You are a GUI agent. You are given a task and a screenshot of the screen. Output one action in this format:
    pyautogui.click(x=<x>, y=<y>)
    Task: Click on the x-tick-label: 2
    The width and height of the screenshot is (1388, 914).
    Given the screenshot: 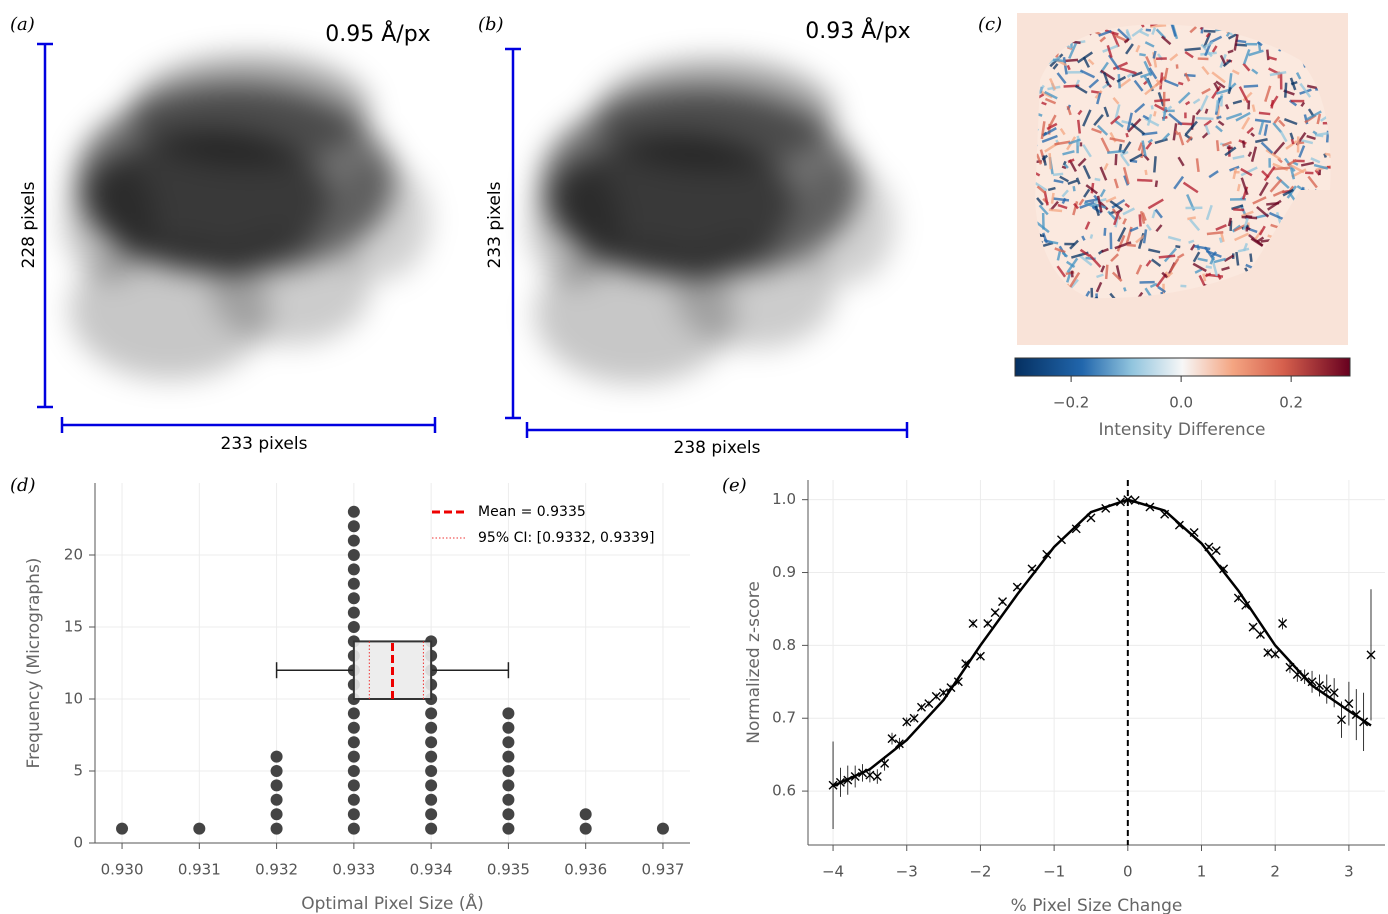 What is the action you would take?
    pyautogui.click(x=1275, y=872)
    